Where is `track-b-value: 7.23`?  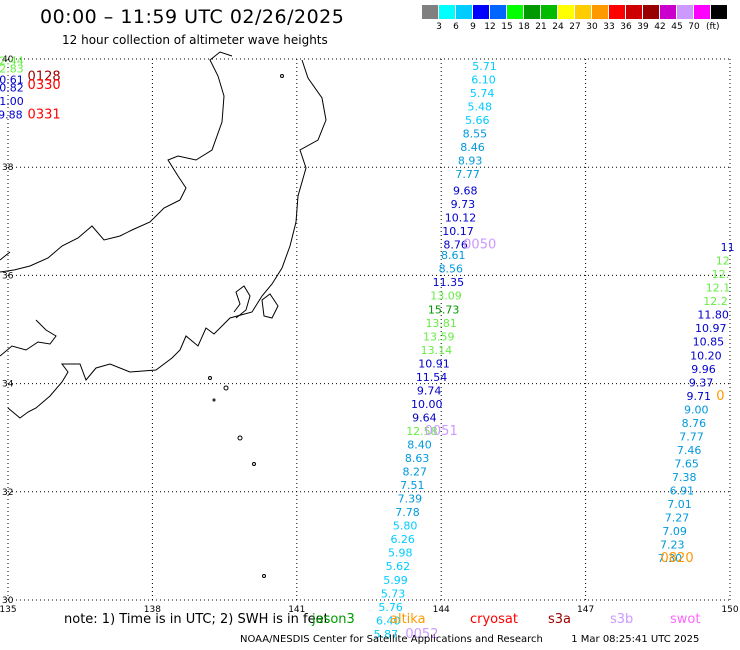 track-b-value: 7.23 is located at coordinates (672, 545).